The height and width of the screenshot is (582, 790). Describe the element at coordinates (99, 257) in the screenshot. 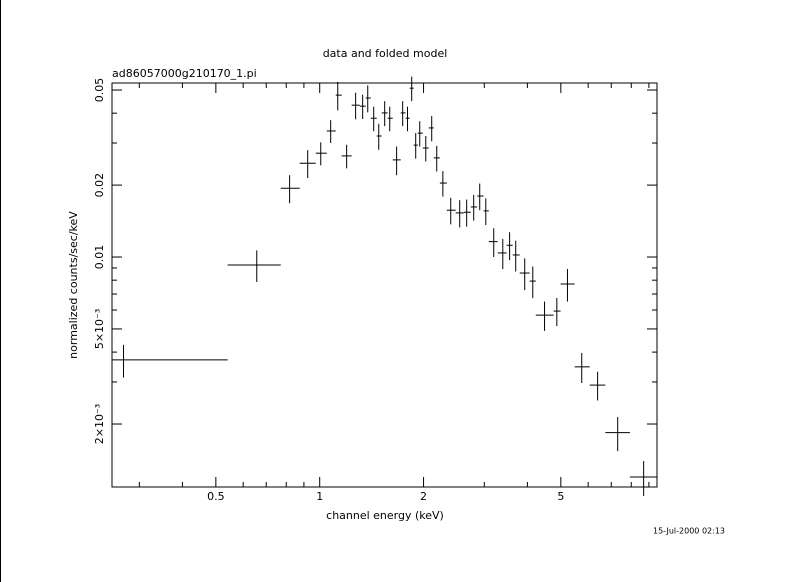

I see `y-tick-label: 0.01` at that location.